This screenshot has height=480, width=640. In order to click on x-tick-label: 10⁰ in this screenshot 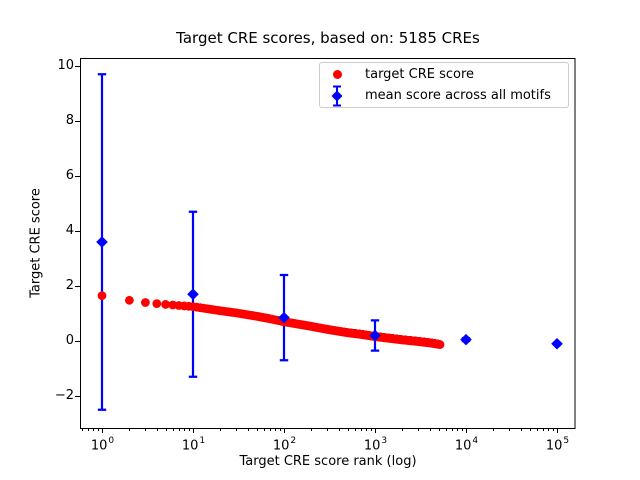, I will do `click(102, 445)`.